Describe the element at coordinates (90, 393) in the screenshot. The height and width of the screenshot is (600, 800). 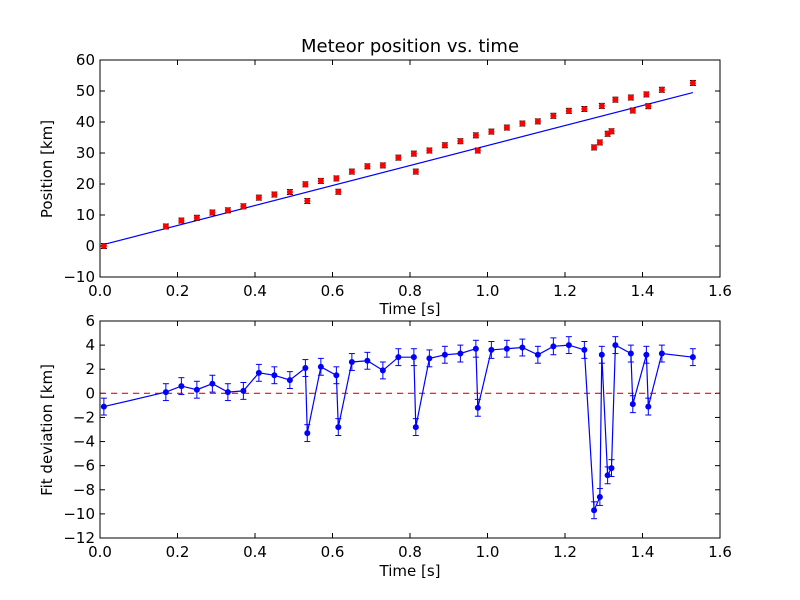
I see `y-tick-label: 0` at that location.